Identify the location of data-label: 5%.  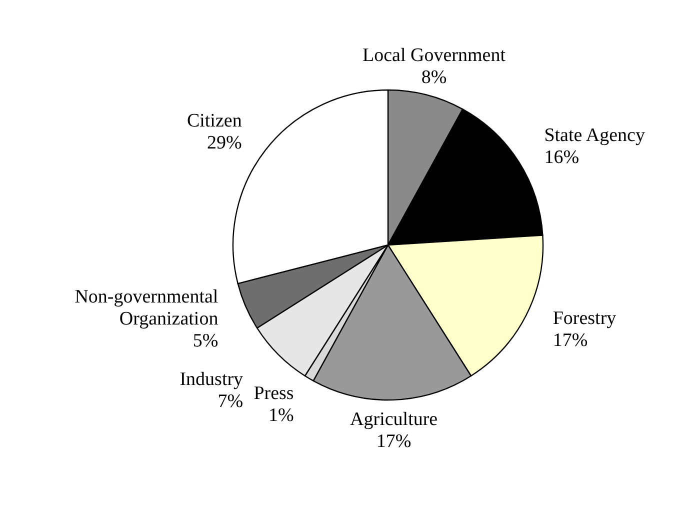
(205, 341).